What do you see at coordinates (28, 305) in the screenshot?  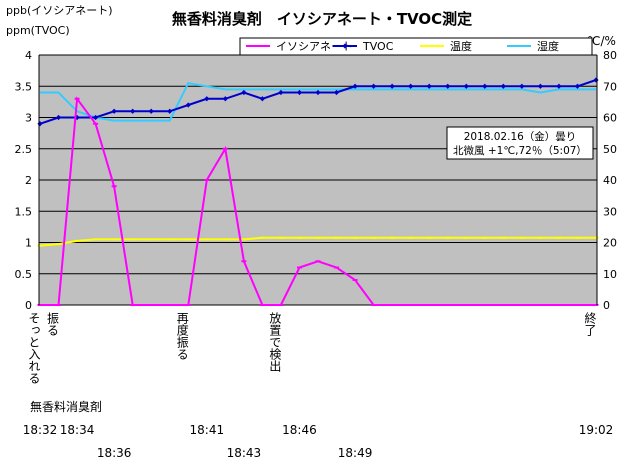 I see `y-left-tick-label: 0` at bounding box center [28, 305].